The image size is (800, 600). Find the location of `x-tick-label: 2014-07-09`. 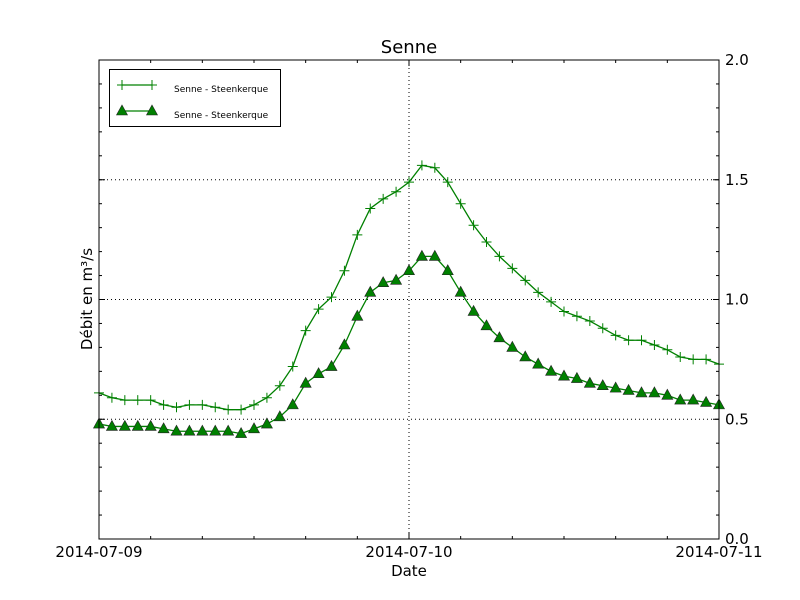

x-tick-label: 2014-07-09 is located at coordinates (98, 552).